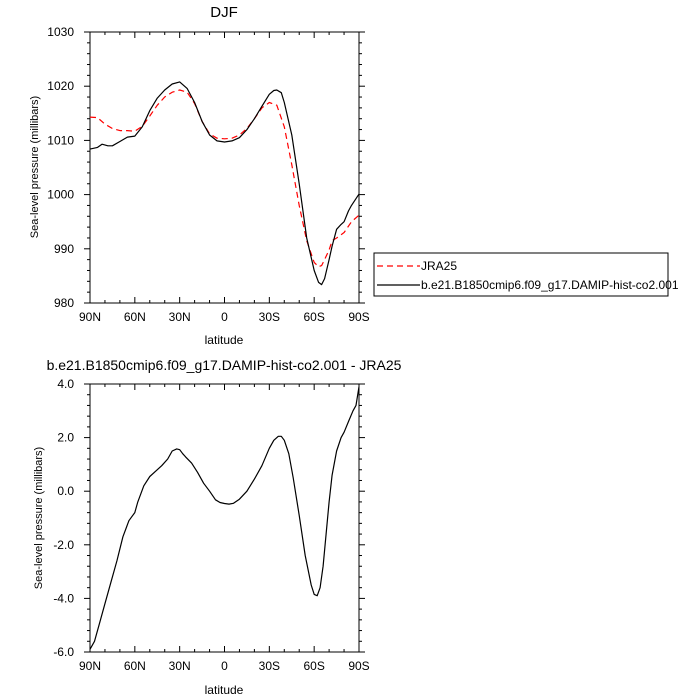  I want to click on bottom-y-tick-labels: -6.0 -4.0 -2.0 0.0 2.0 4.0, so click(63, 518).